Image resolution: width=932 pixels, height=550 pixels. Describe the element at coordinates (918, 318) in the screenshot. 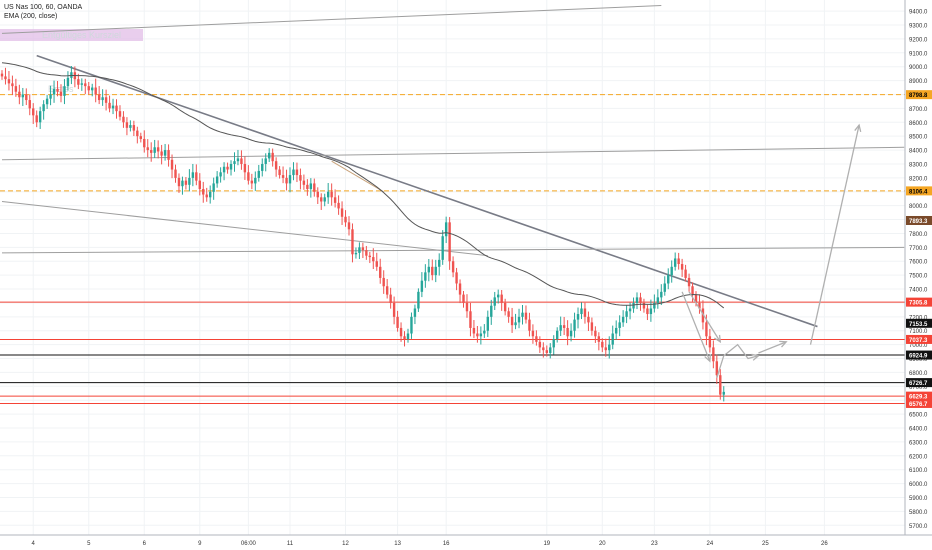

I see `price-tick: 7200.0` at that location.